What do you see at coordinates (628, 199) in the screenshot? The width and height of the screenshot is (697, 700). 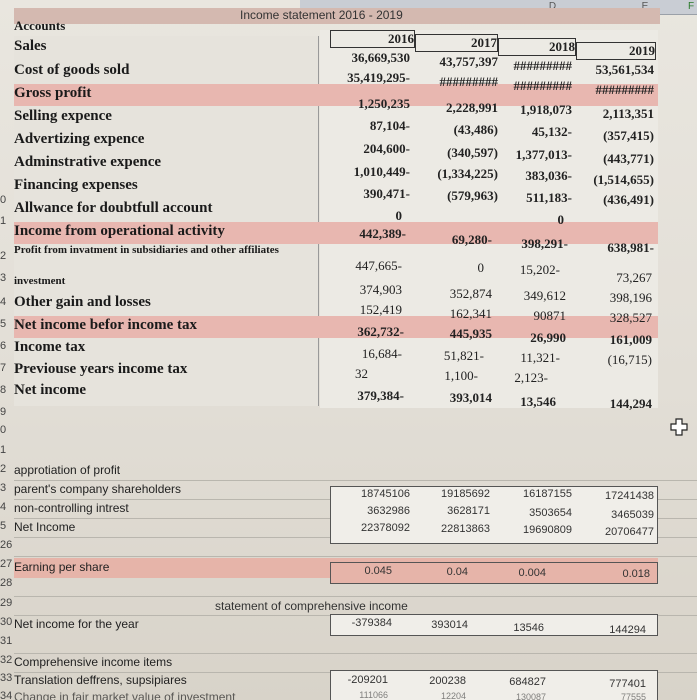 I see `cell-financing-2019: (436,491)` at bounding box center [628, 199].